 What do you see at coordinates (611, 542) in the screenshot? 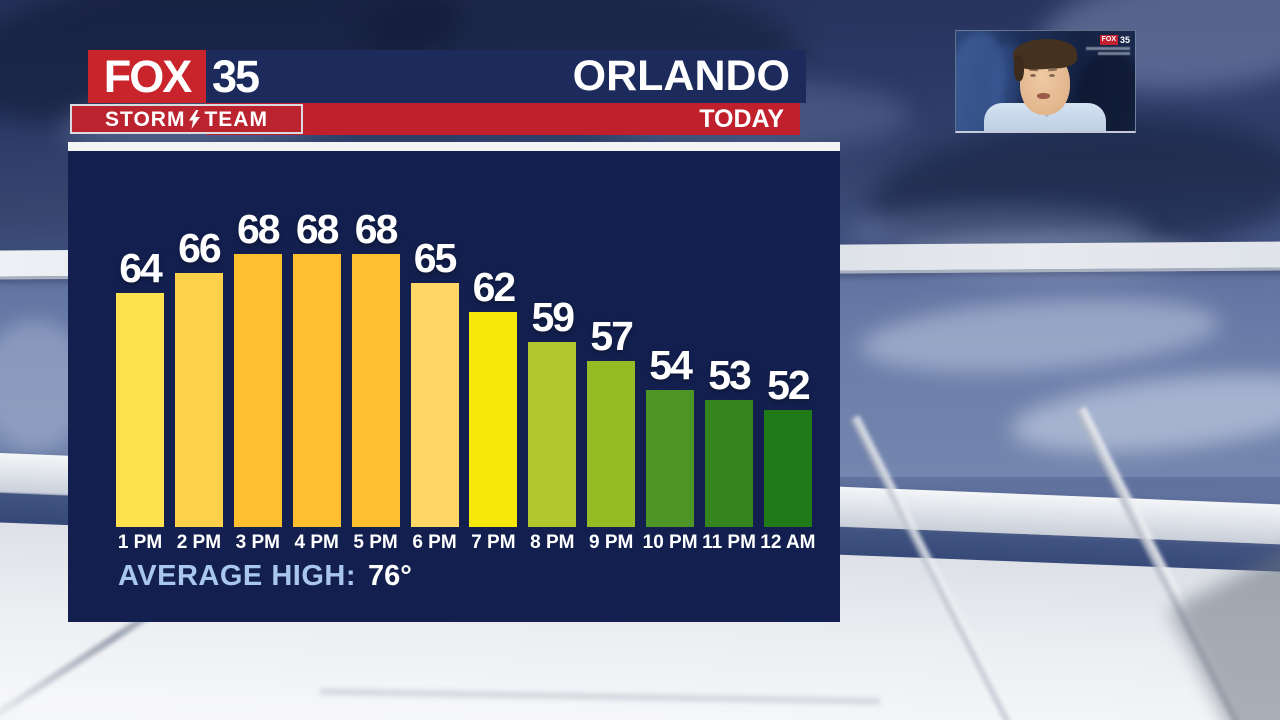
I see `time-axis-label: 9 PM` at bounding box center [611, 542].